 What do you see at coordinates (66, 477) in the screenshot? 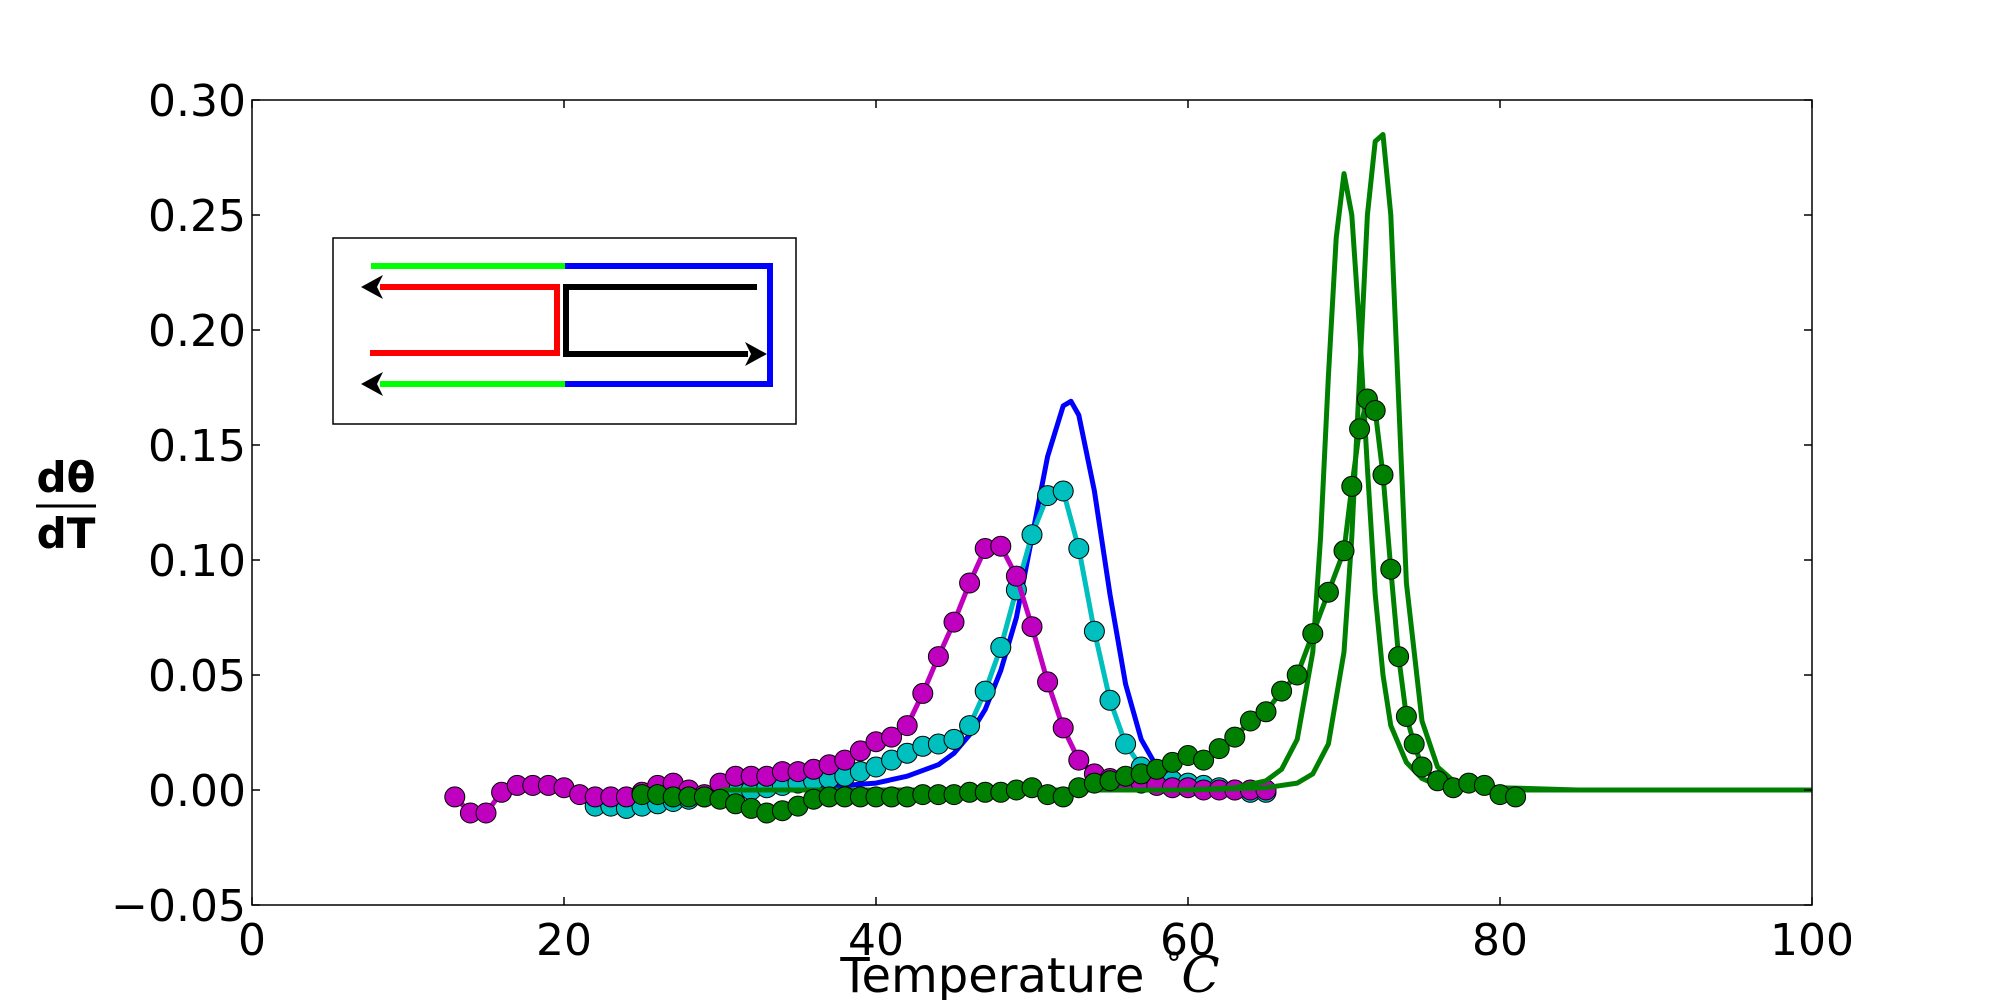
I see `y-axis-label-numerator: dθ` at bounding box center [66, 477].